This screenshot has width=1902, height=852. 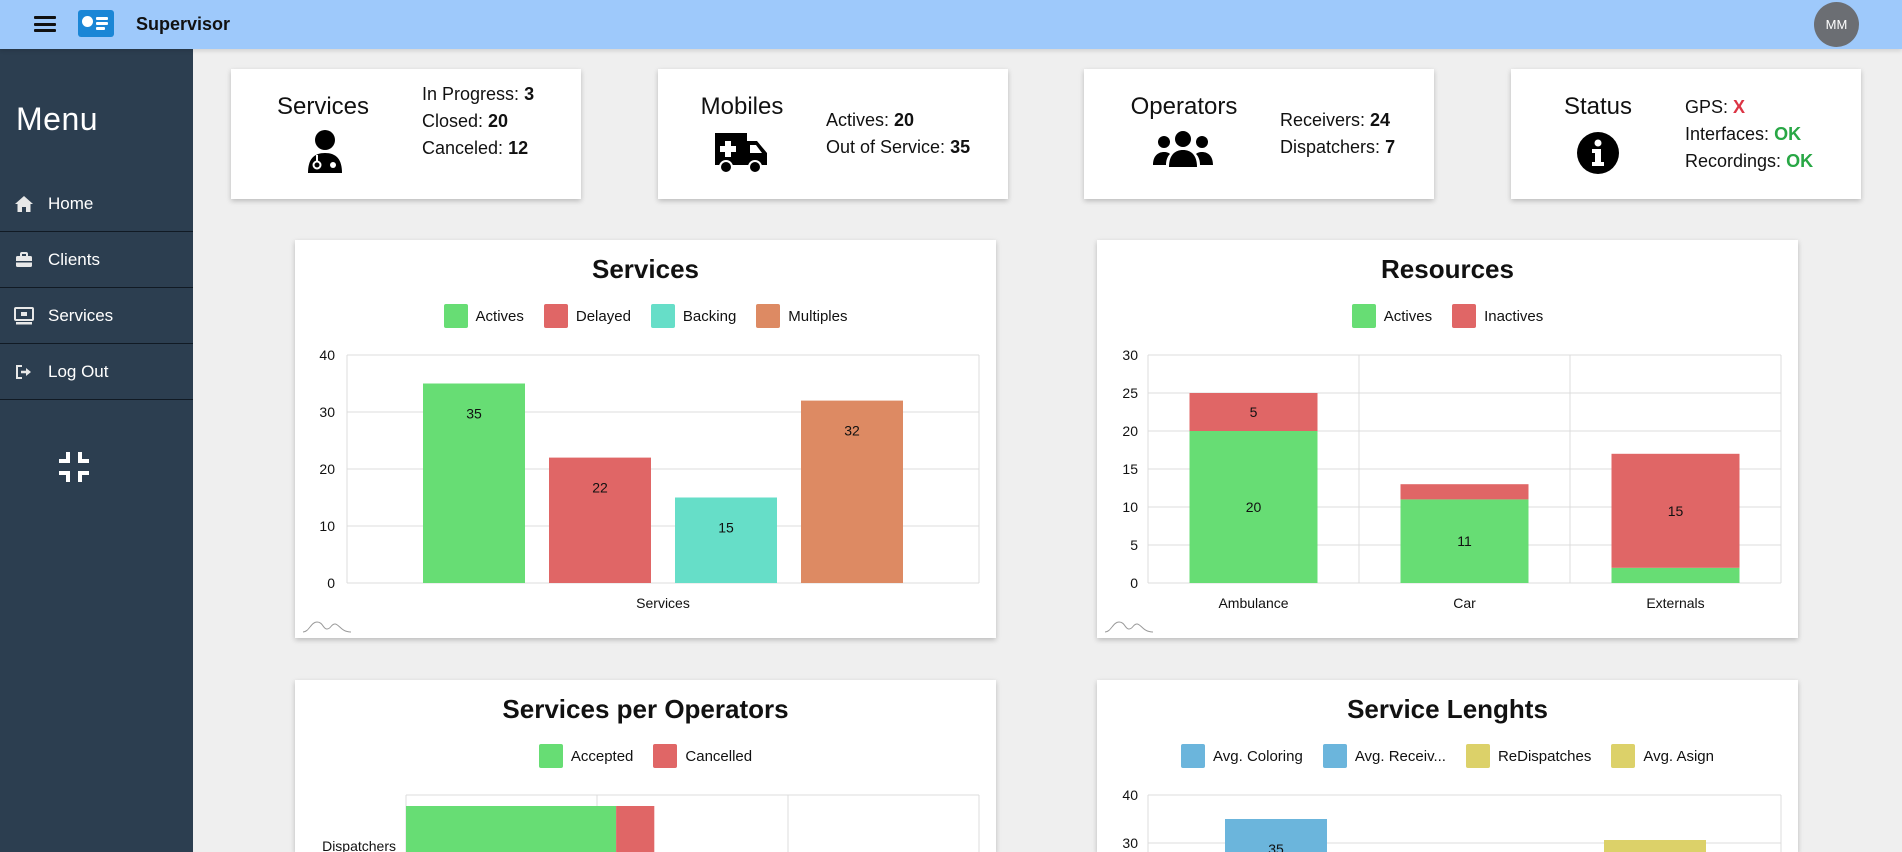 I want to click on home-icon, so click(x=24, y=204).